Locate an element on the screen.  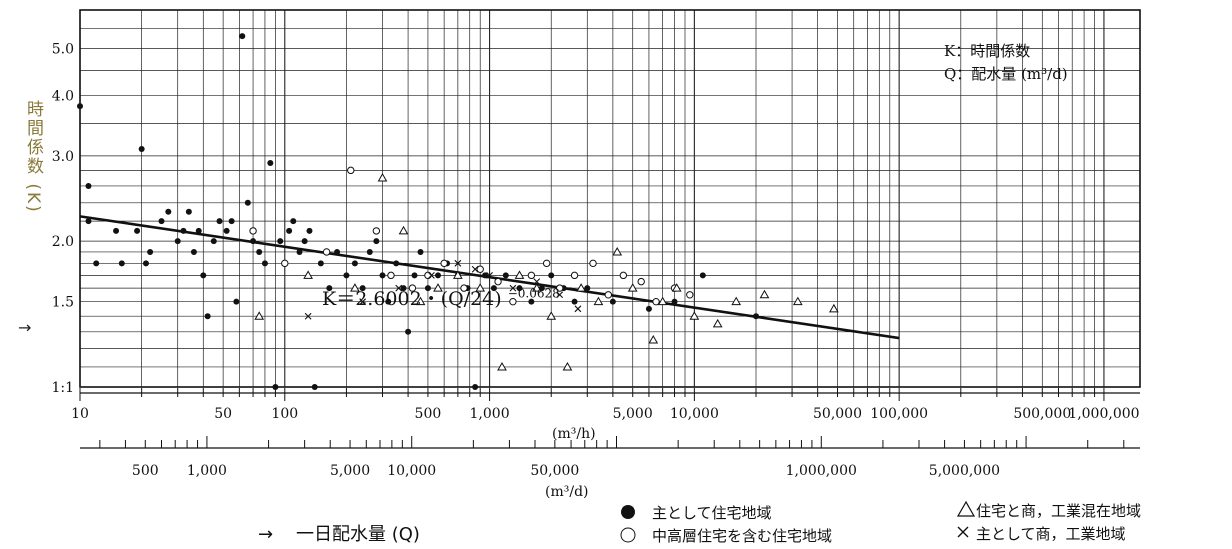
y-tick-label: 3.0 is located at coordinates (63, 157).